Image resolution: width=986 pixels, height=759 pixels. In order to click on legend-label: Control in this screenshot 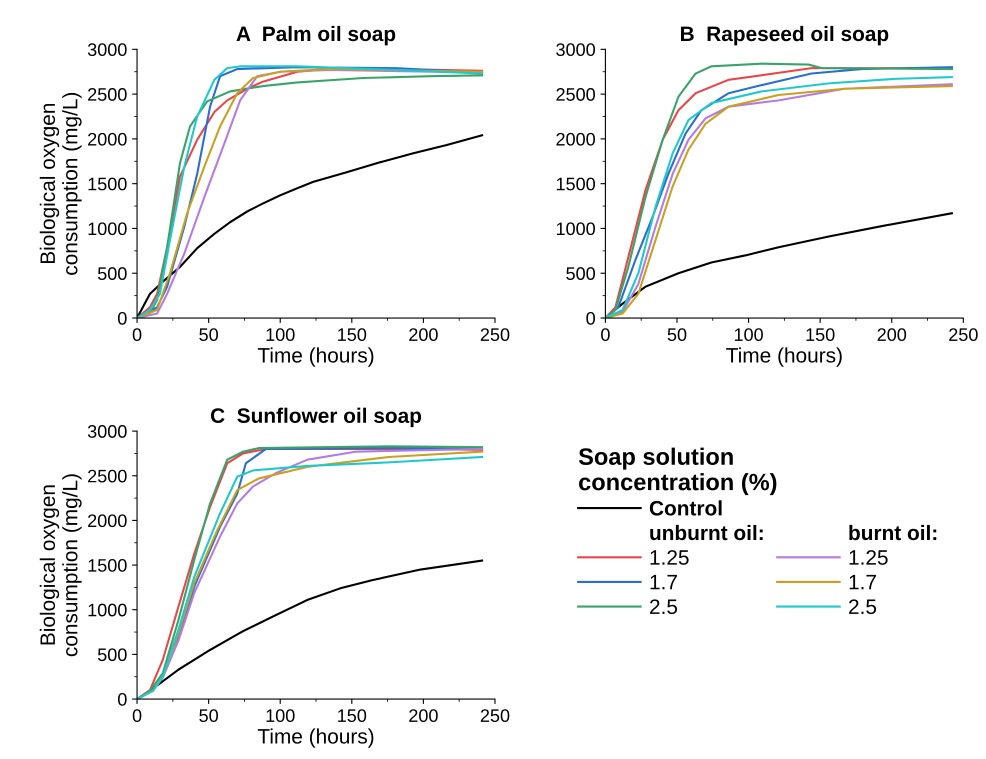, I will do `click(686, 508)`.